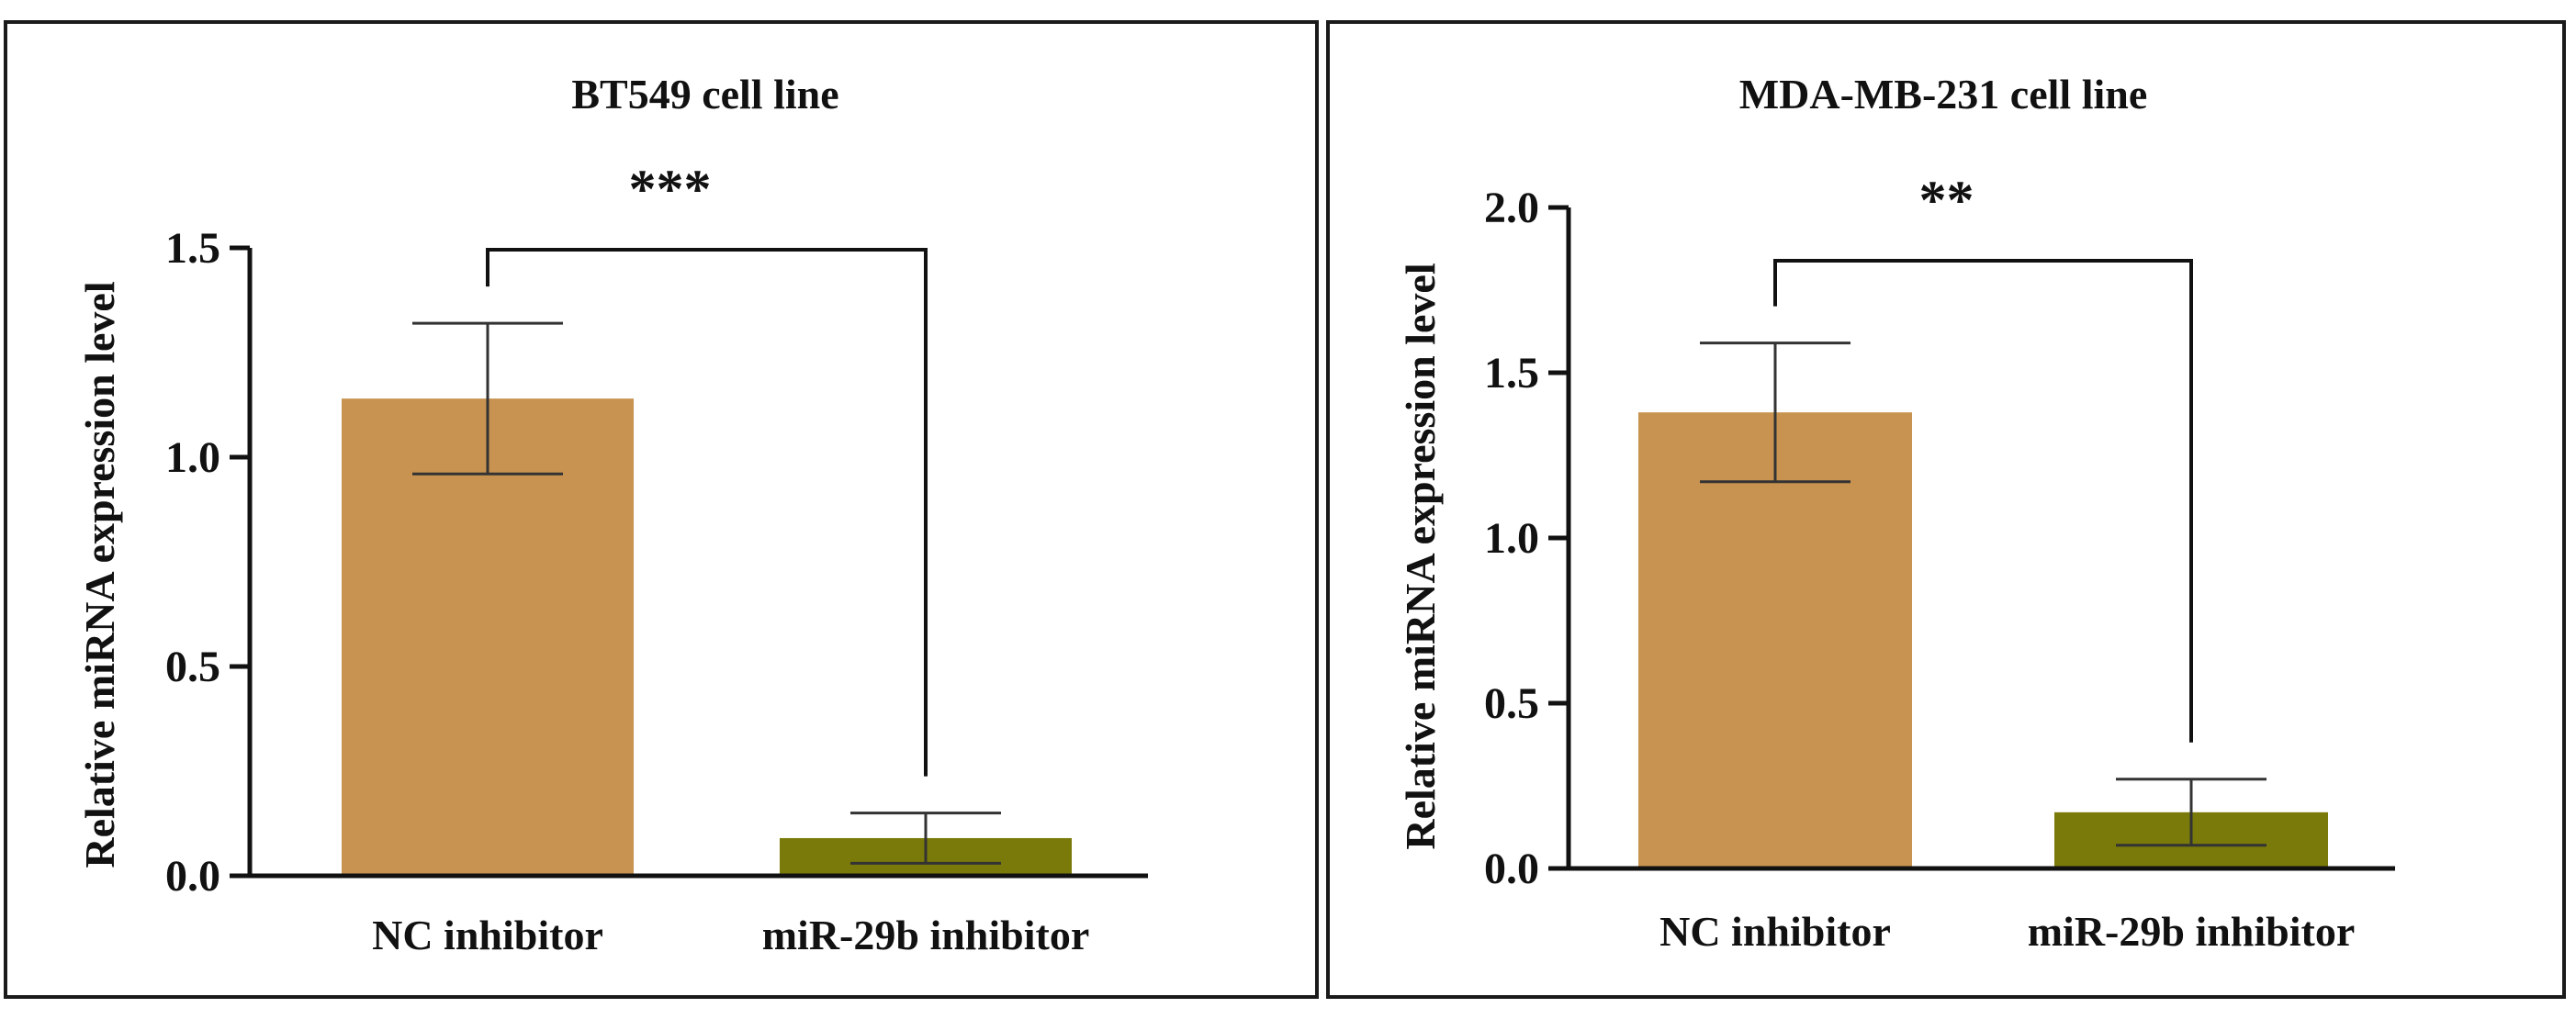  I want to click on chart-title: MDA-MB-231 cell line, so click(1943, 94).